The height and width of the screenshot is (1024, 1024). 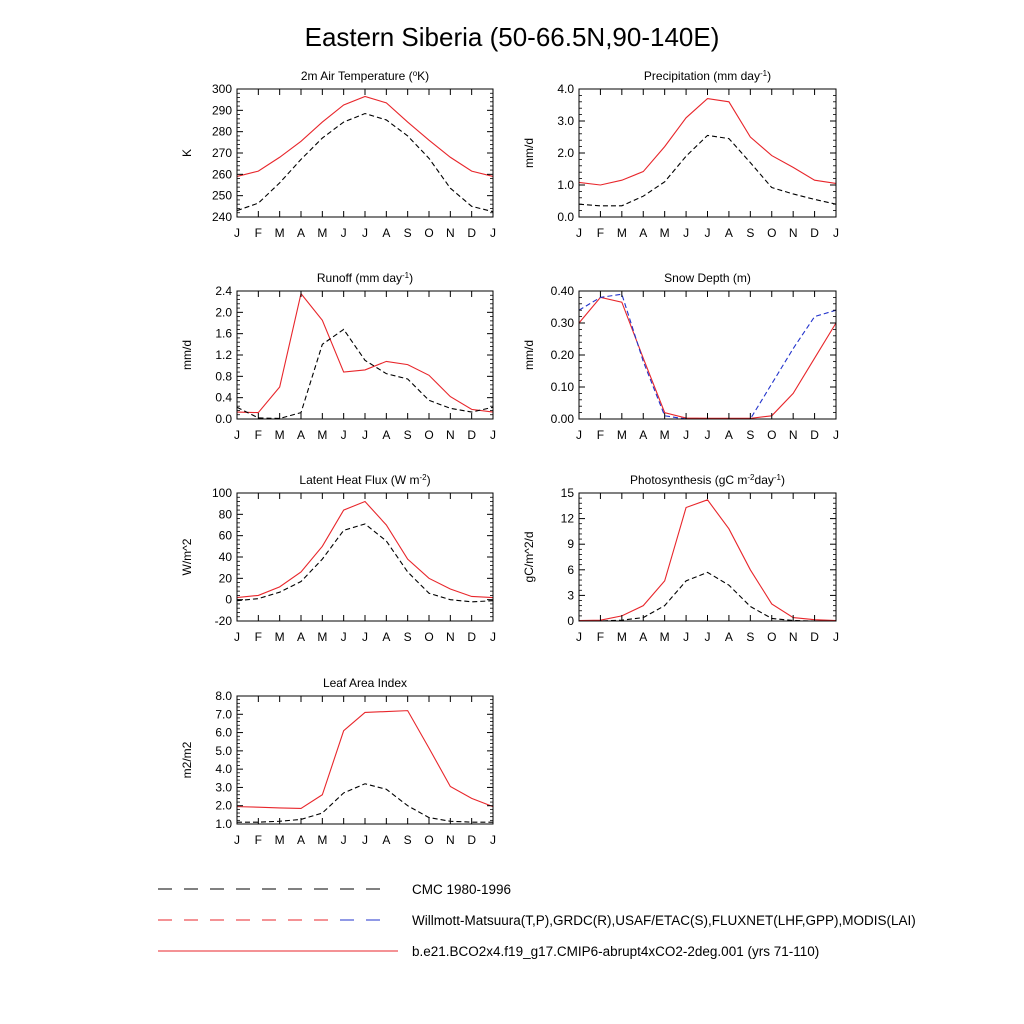 I want to click on y-tick-label: 0.30, so click(x=563, y=323).